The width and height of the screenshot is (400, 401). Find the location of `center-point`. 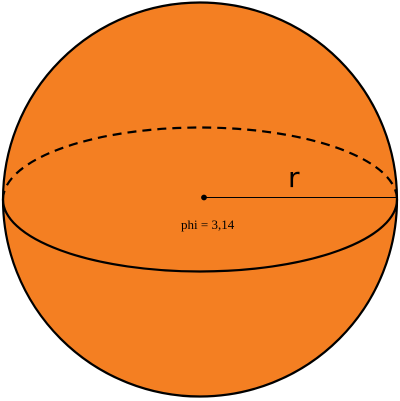

center-point is located at coordinates (204, 197).